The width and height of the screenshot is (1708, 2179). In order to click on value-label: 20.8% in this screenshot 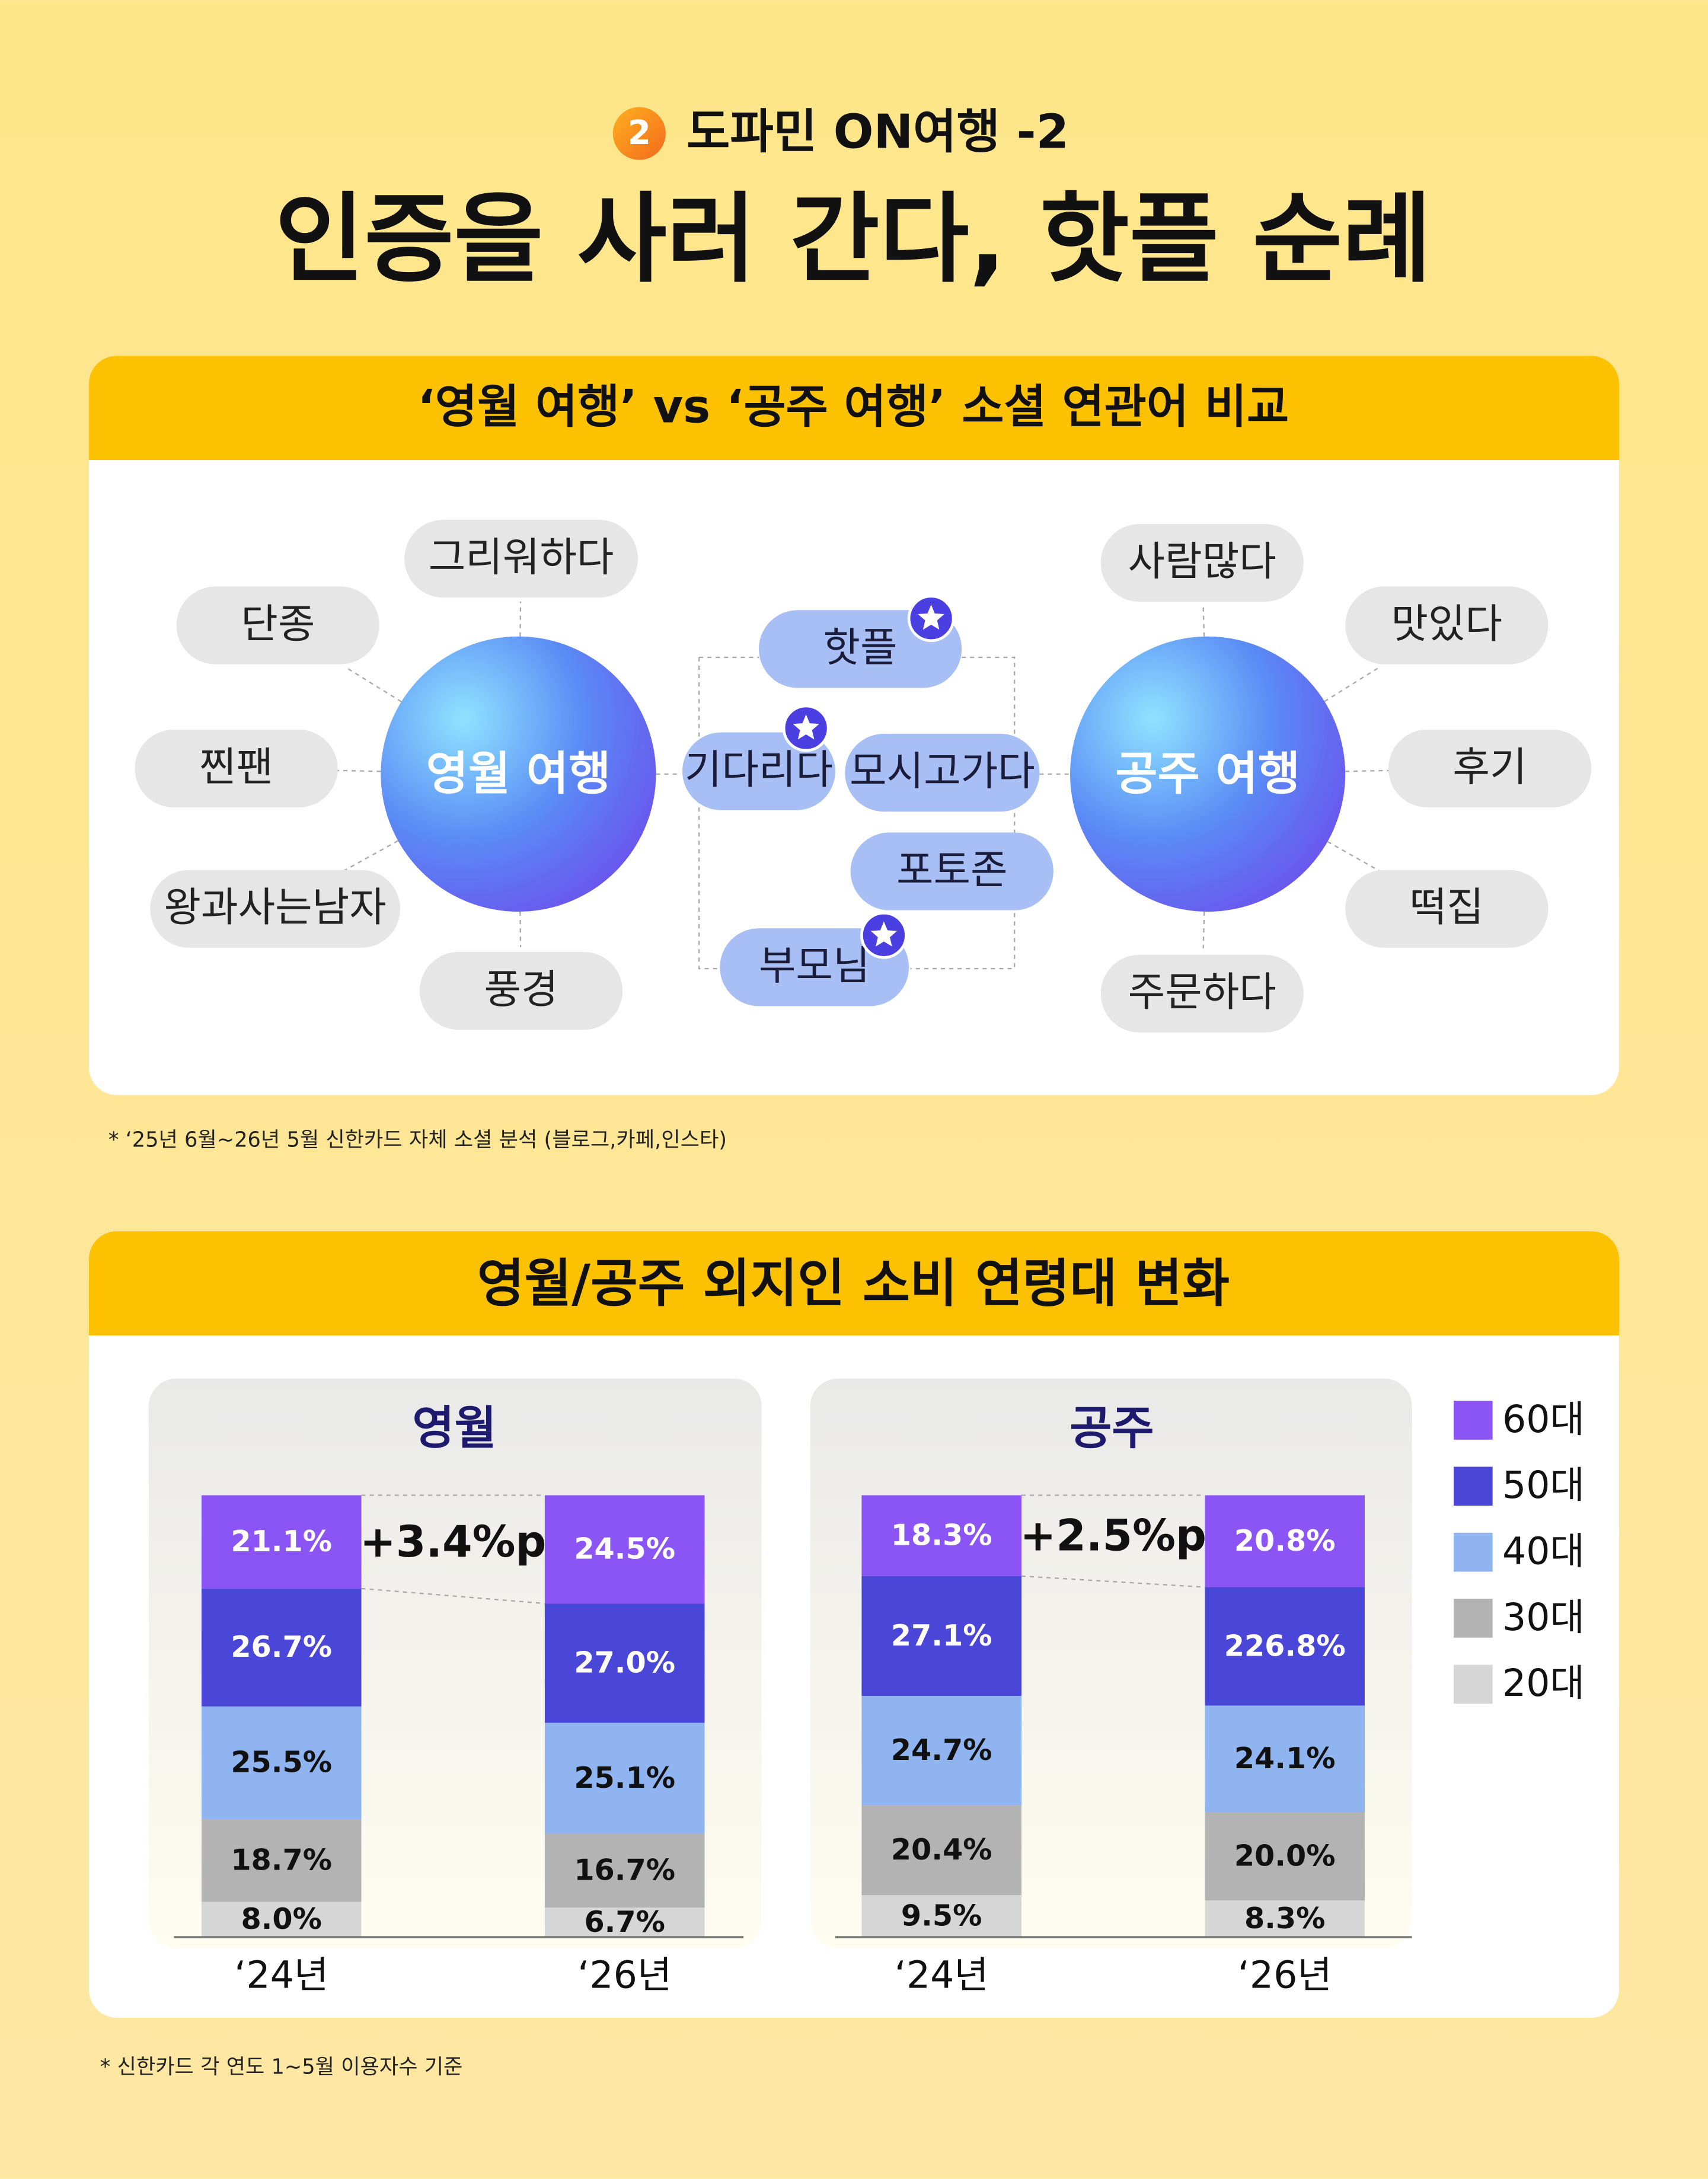, I will do `click(1285, 1540)`.